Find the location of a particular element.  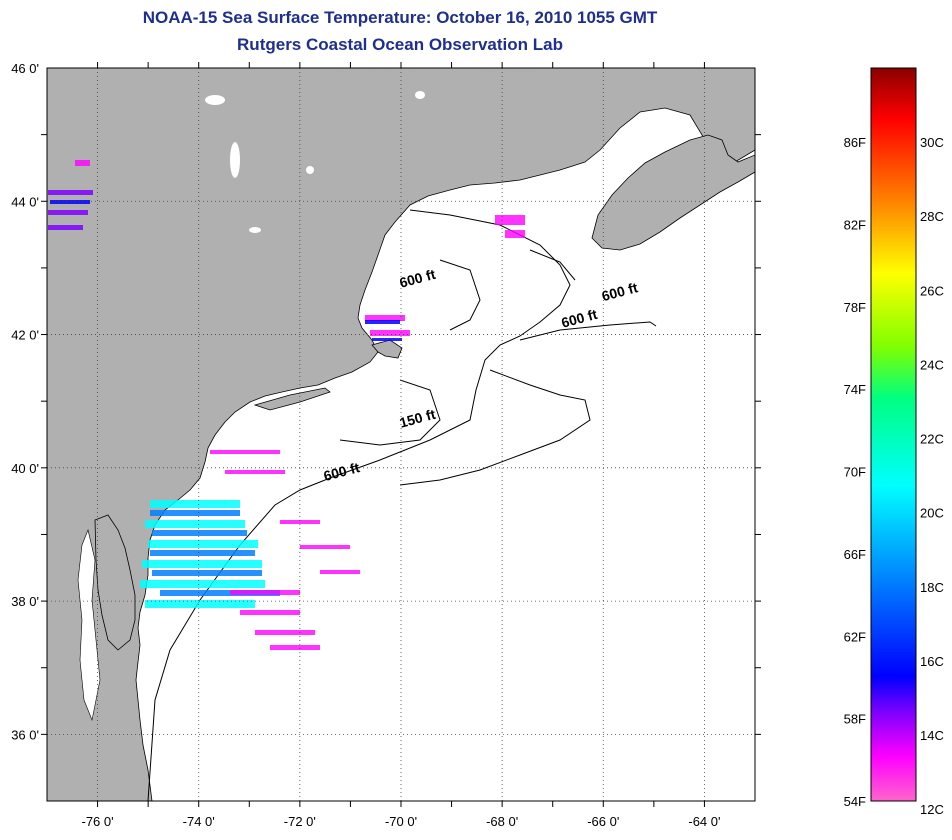

colorbar-c-label: 16C is located at coordinates (932, 661).